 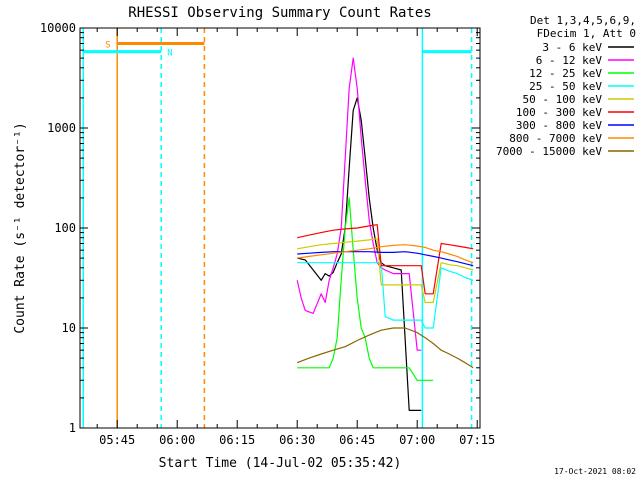 What do you see at coordinates (280, 463) in the screenshot?
I see `x-axis-label: Start Time (14-Jul-02 05:35:42)` at bounding box center [280, 463].